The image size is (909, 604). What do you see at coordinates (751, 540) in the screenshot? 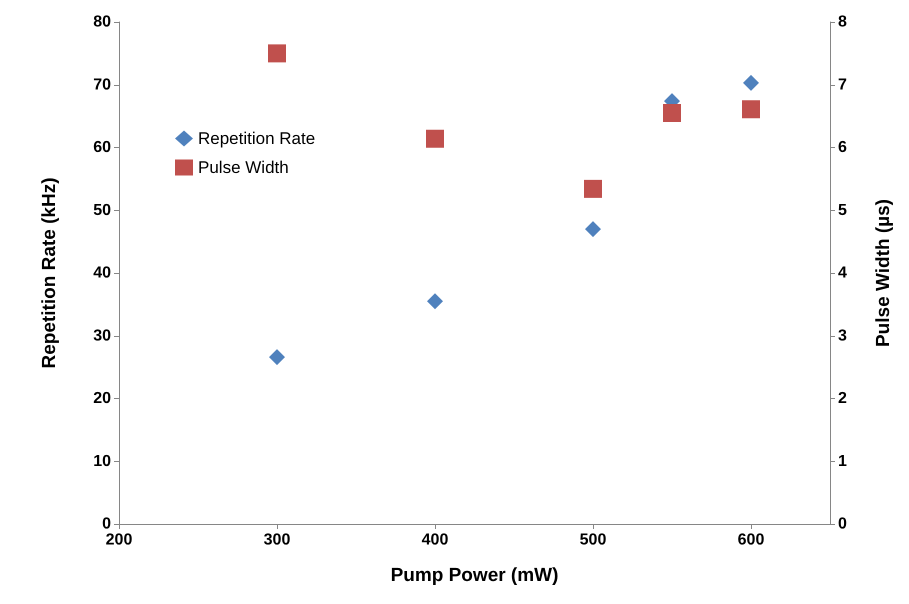
I see `x-tick-label: 600` at bounding box center [751, 540].